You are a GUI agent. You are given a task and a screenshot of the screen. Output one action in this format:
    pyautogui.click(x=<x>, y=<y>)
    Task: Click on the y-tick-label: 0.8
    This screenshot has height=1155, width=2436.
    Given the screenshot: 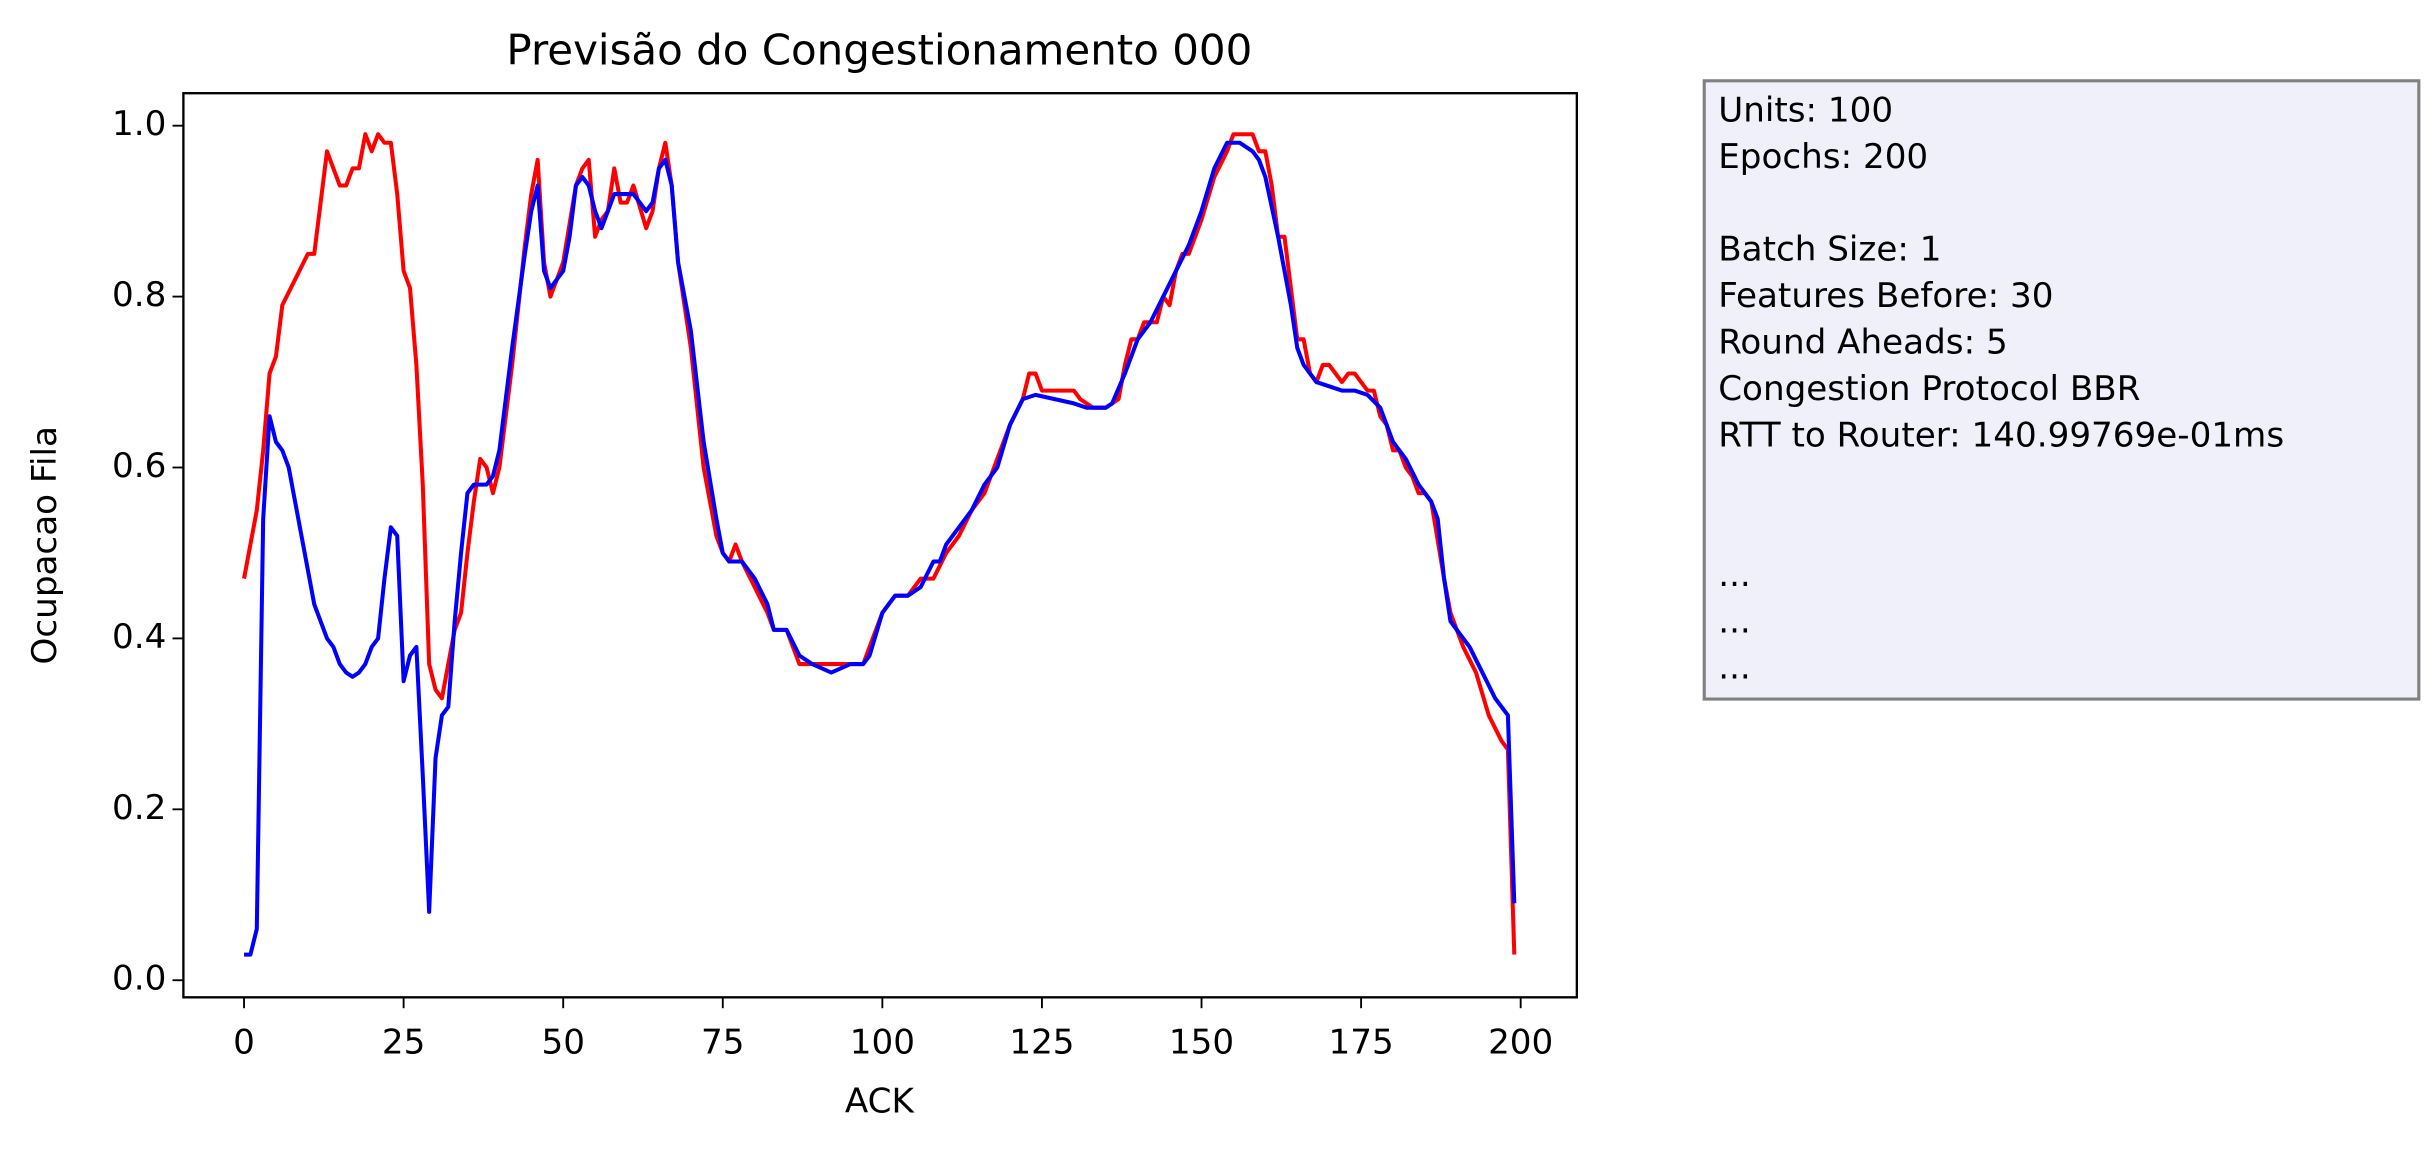 What is the action you would take?
    pyautogui.click(x=139, y=295)
    